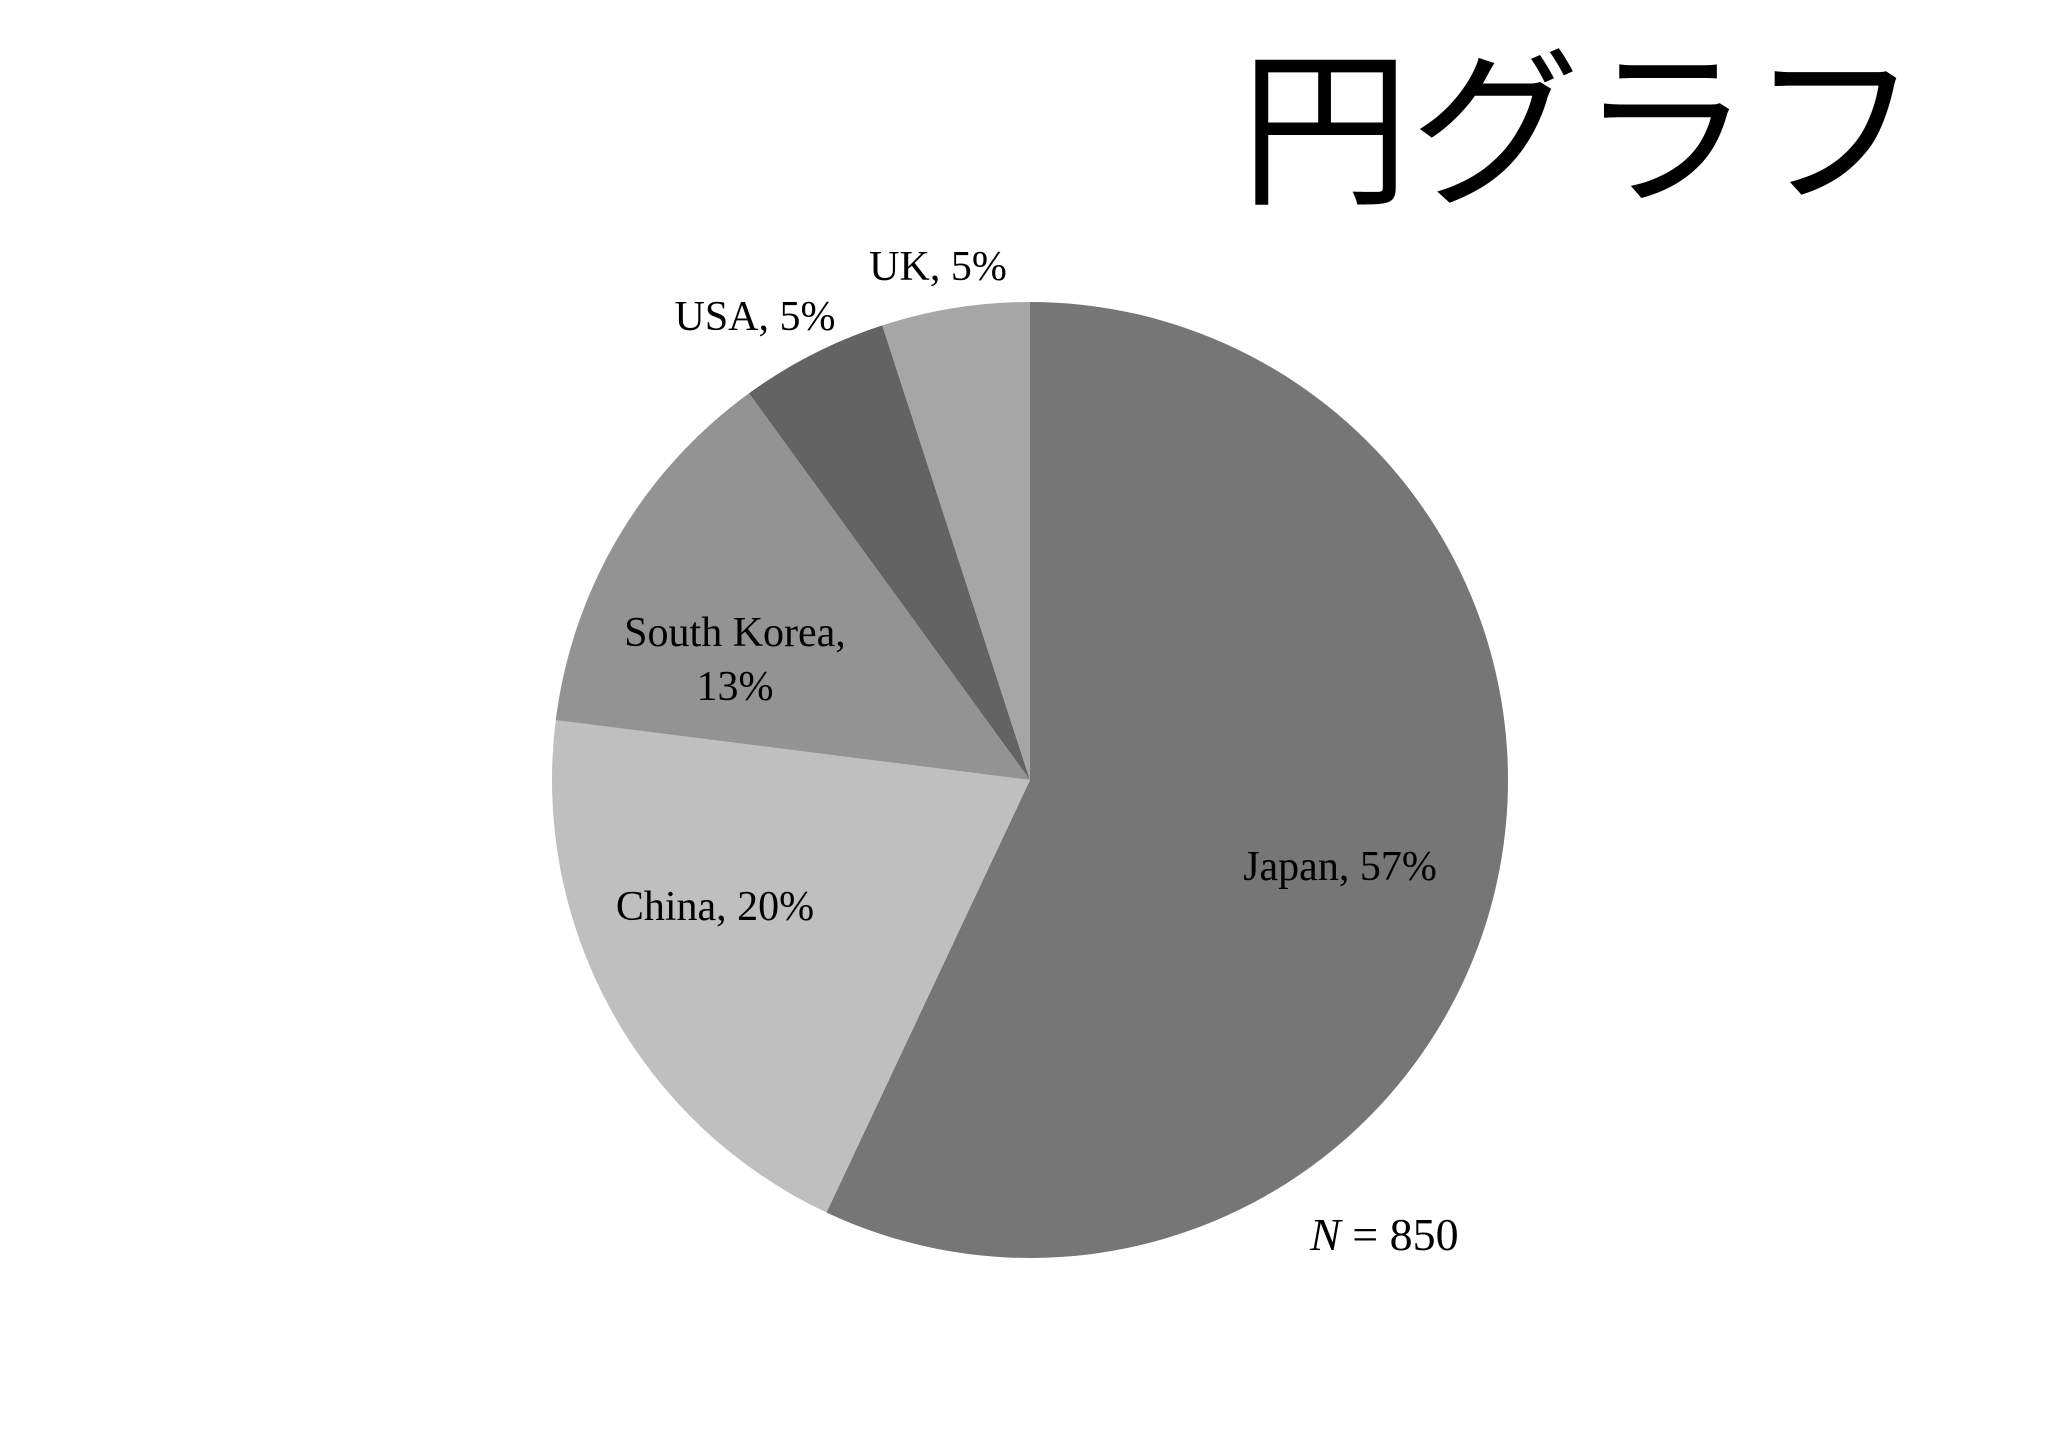  What do you see at coordinates (1326, 1234) in the screenshot?
I see `sample-size-symbol: N` at bounding box center [1326, 1234].